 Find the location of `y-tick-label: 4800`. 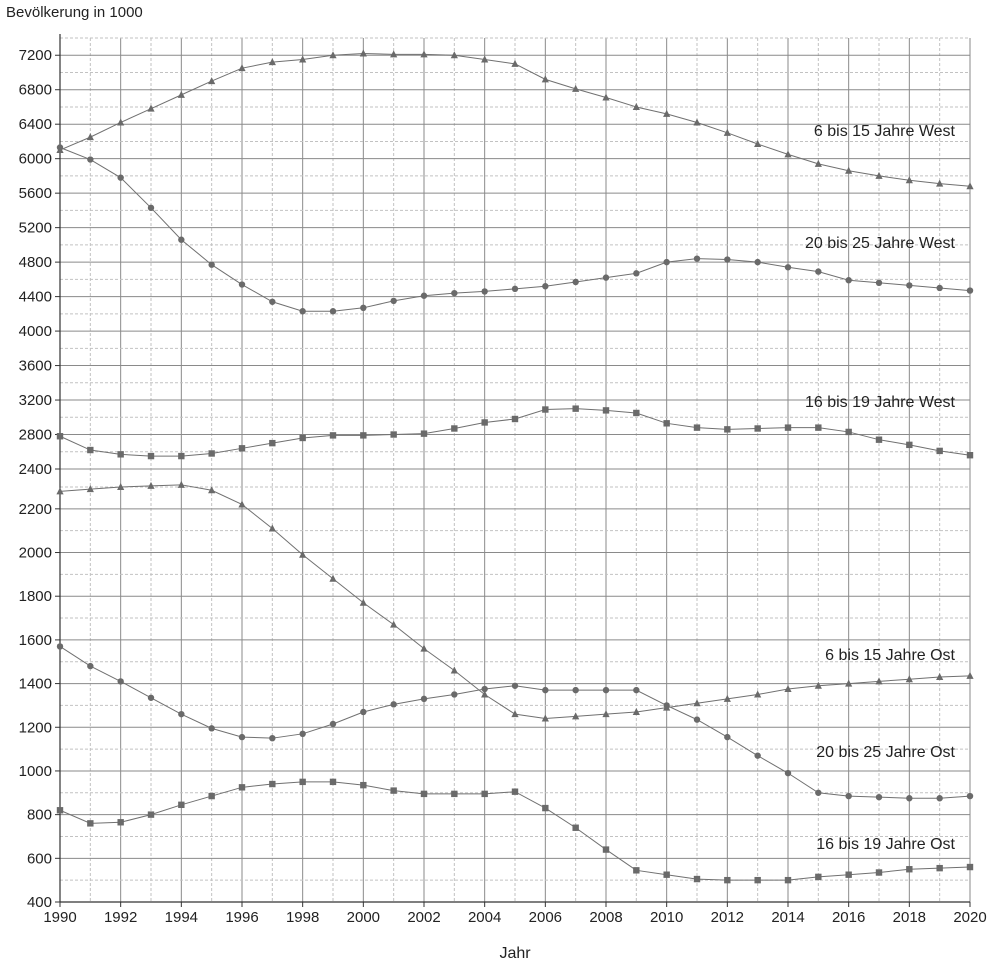

y-tick-label: 4800 is located at coordinates (35, 262).